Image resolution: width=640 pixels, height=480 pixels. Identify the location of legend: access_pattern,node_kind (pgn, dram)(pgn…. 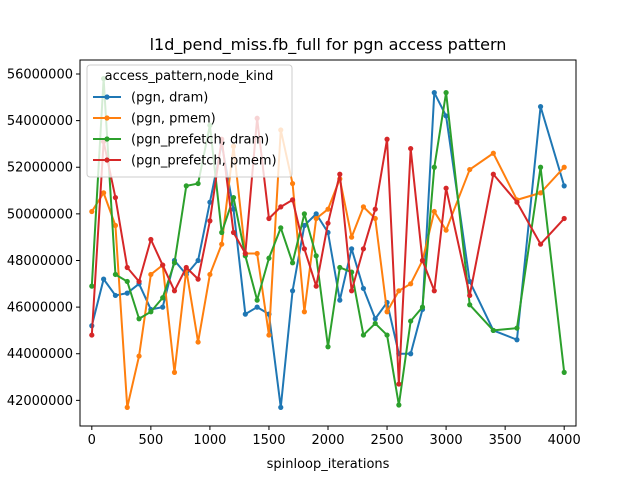
(189, 121).